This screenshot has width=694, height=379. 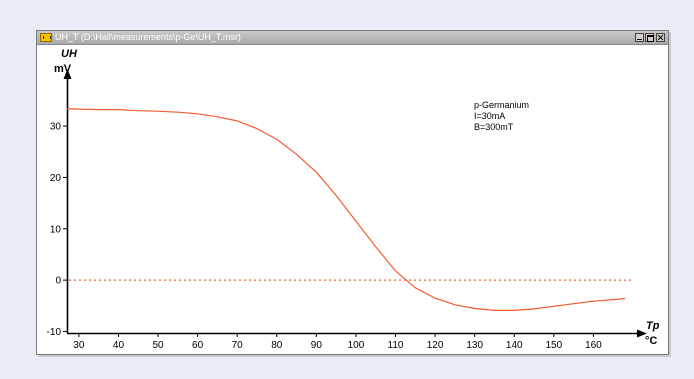 I want to click on y-tick-label: -10, so click(x=54, y=332).